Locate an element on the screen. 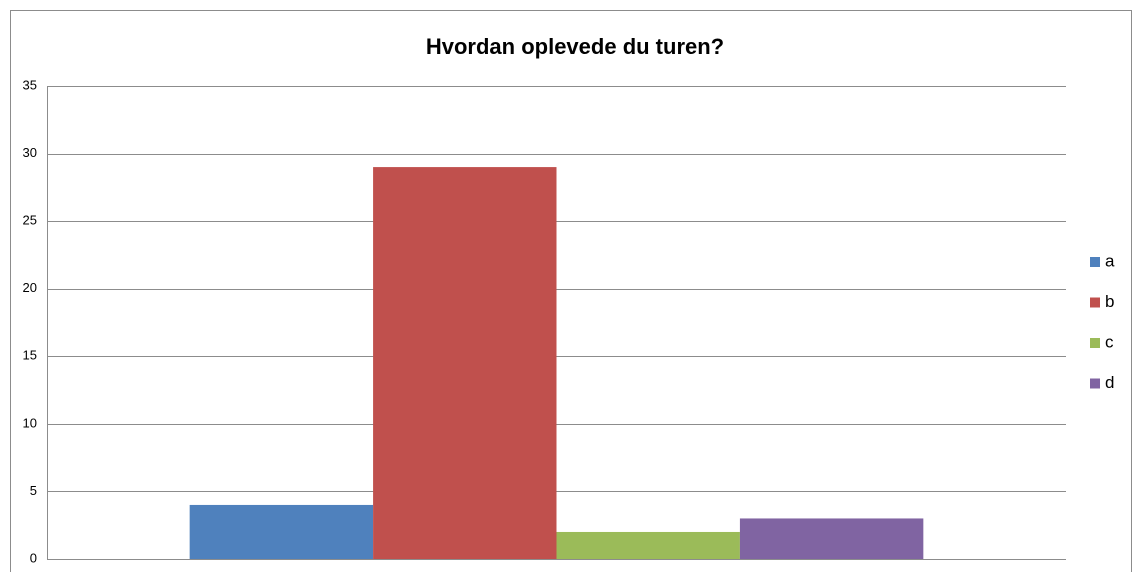 The image size is (1132, 572). y-tick-label: 5 is located at coordinates (33, 490).